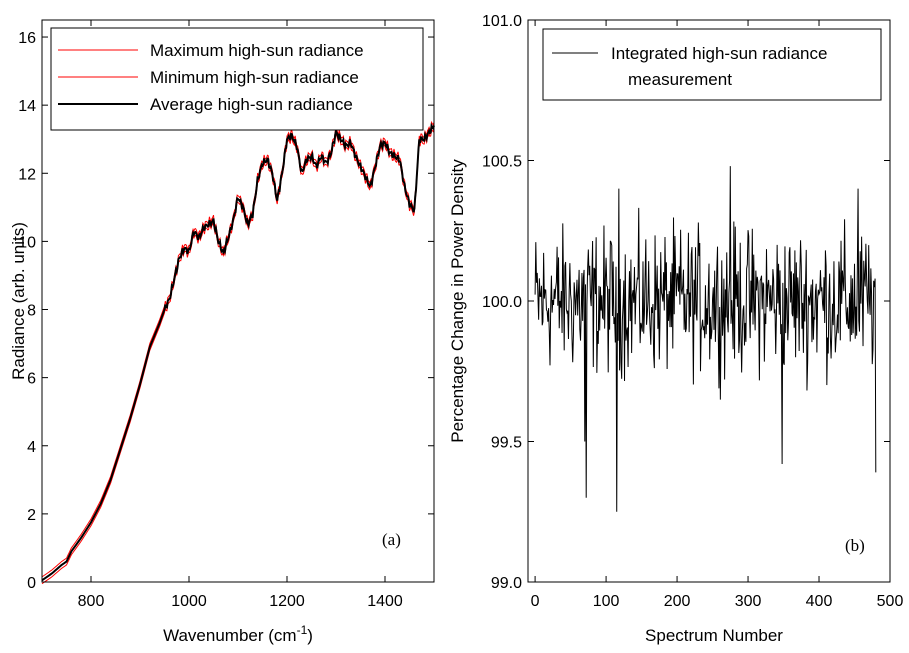 This screenshot has height=653, width=909. I want to click on panel-b-x-tick-label: 500, so click(890, 601).